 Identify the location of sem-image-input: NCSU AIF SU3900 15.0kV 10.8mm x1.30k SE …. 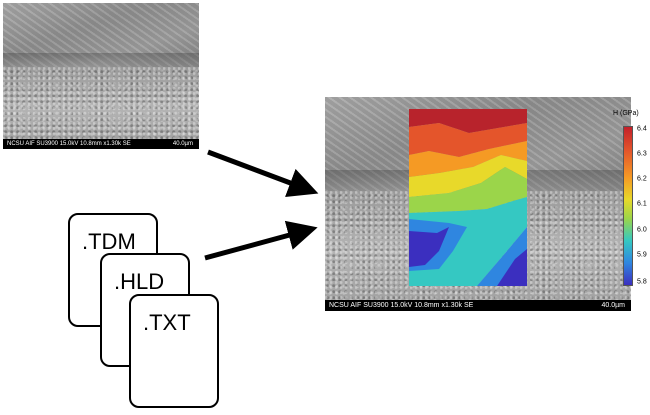
(101, 76).